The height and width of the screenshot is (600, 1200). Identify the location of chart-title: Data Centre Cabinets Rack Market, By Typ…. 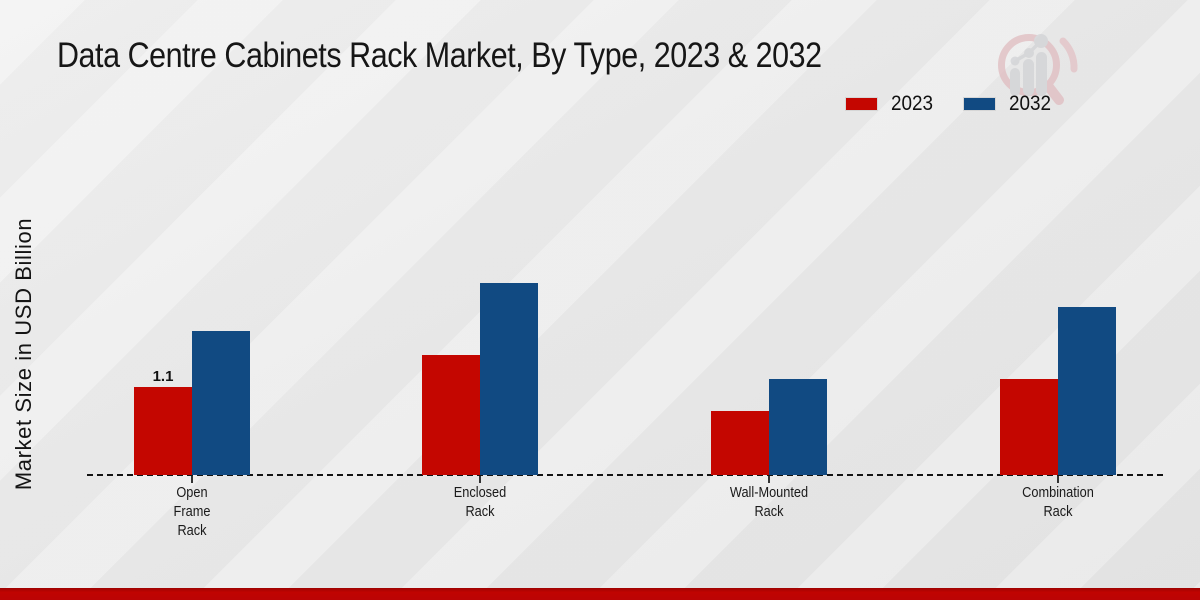
(439, 55).